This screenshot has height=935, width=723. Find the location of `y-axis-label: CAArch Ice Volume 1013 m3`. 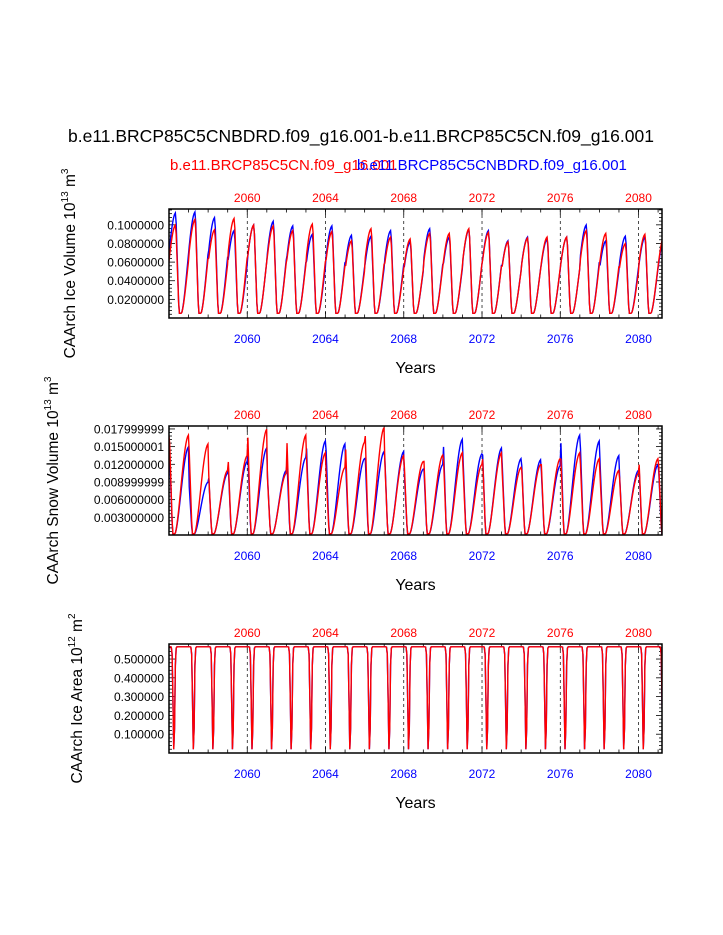

y-axis-label: CAArch Ice Volume 1013 m3 is located at coordinates (69, 263).